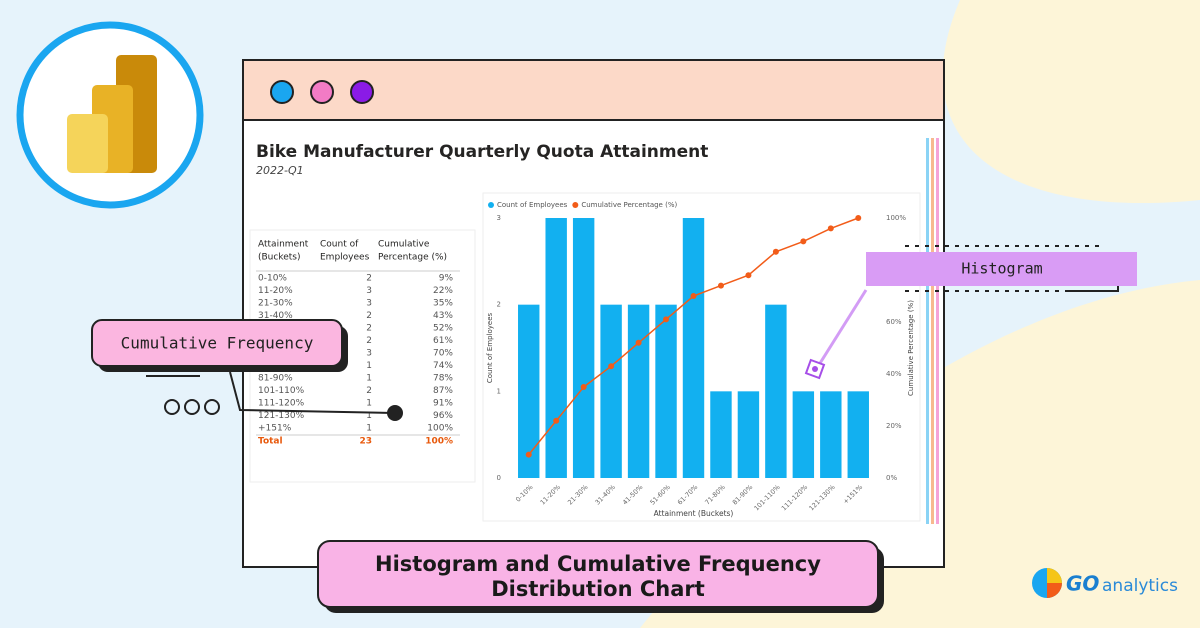 The image size is (1200, 628). What do you see at coordinates (499, 218) in the screenshot?
I see `y-tick-label: 3` at bounding box center [499, 218].